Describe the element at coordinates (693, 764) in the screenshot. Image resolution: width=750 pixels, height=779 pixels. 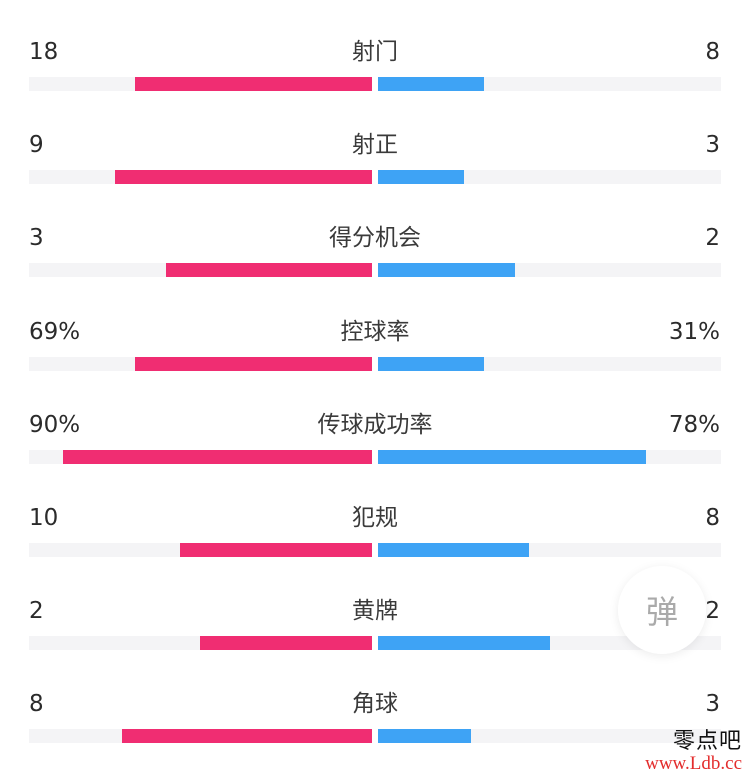
I see `watermark-url: www.Ldb.cc` at that location.